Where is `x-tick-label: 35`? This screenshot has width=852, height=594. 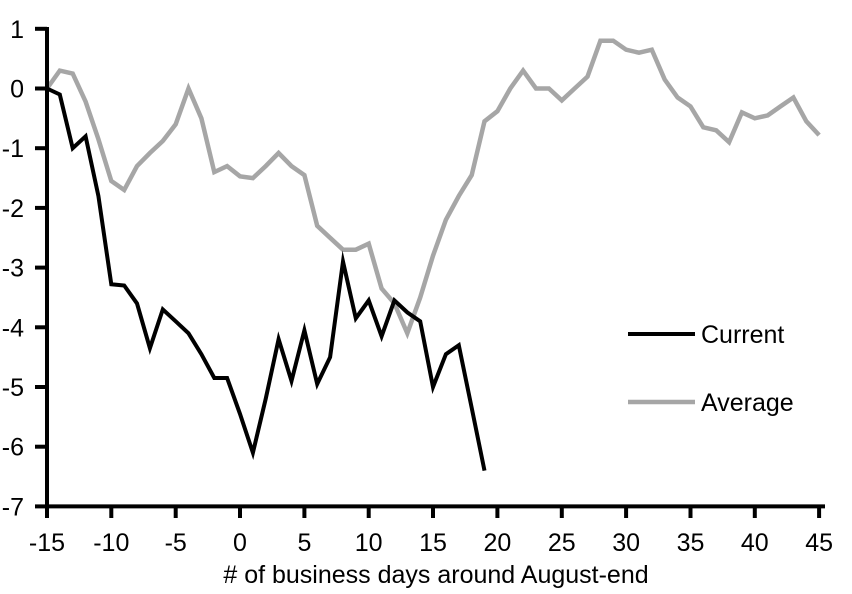
x-tick-label: 35 is located at coordinates (691, 543).